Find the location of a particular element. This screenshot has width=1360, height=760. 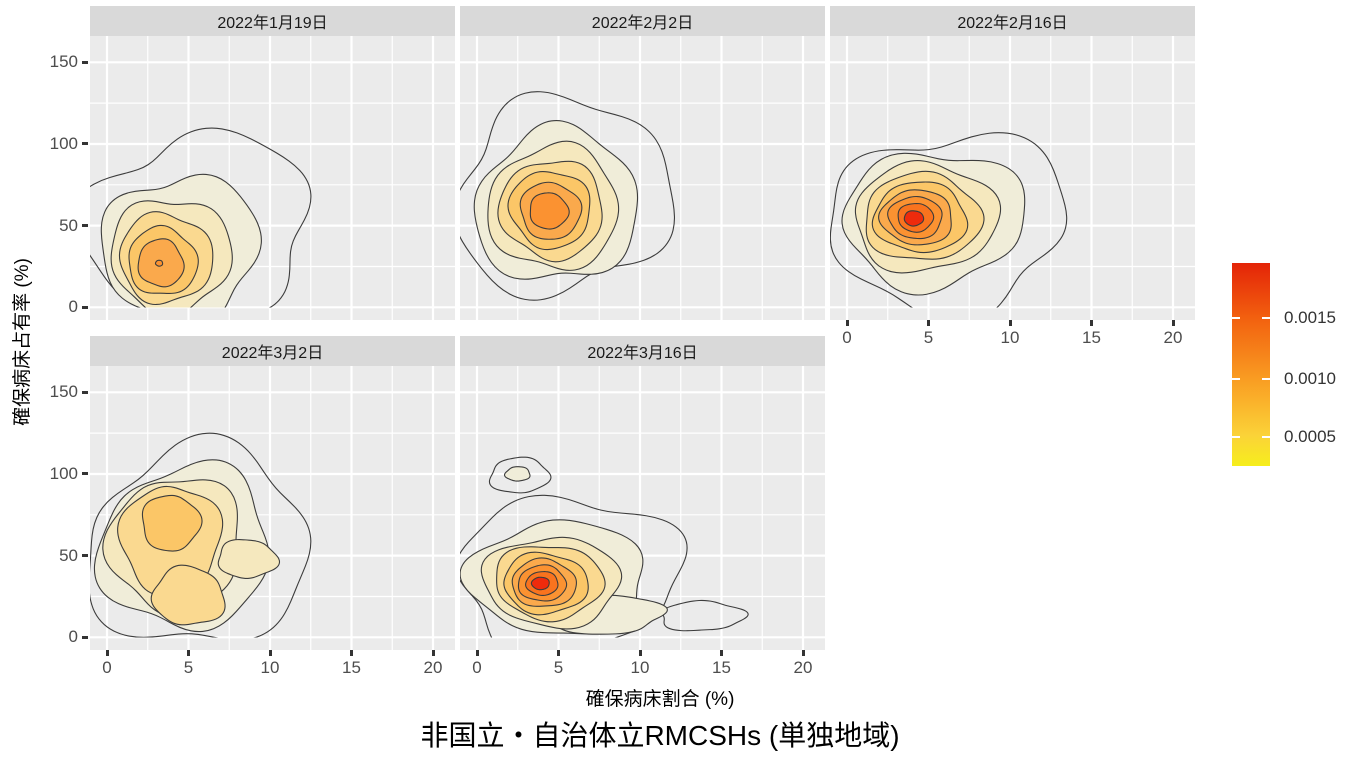

facet-title-4: 2022年3月2日 is located at coordinates (272, 353).